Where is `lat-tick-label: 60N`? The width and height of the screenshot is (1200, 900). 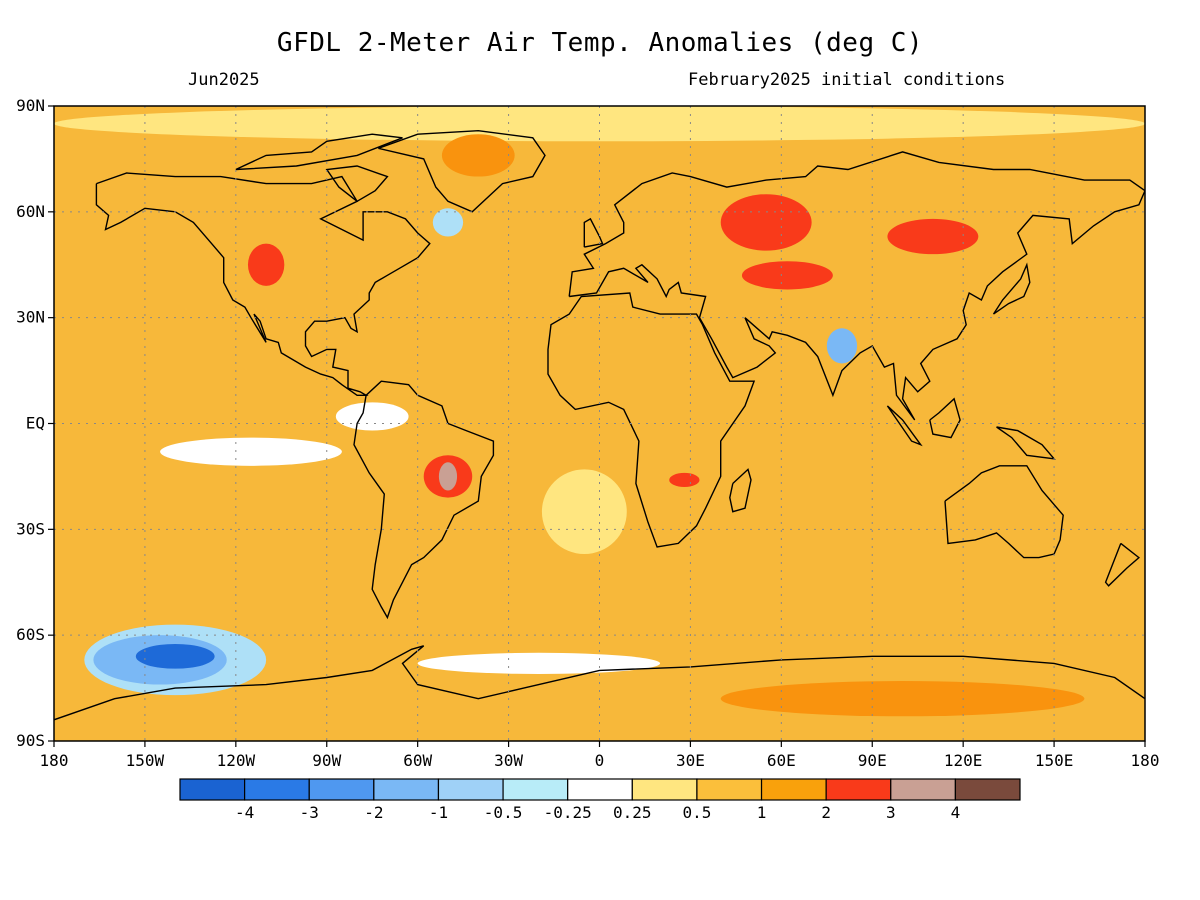 lat-tick-label: 60N is located at coordinates (30, 211).